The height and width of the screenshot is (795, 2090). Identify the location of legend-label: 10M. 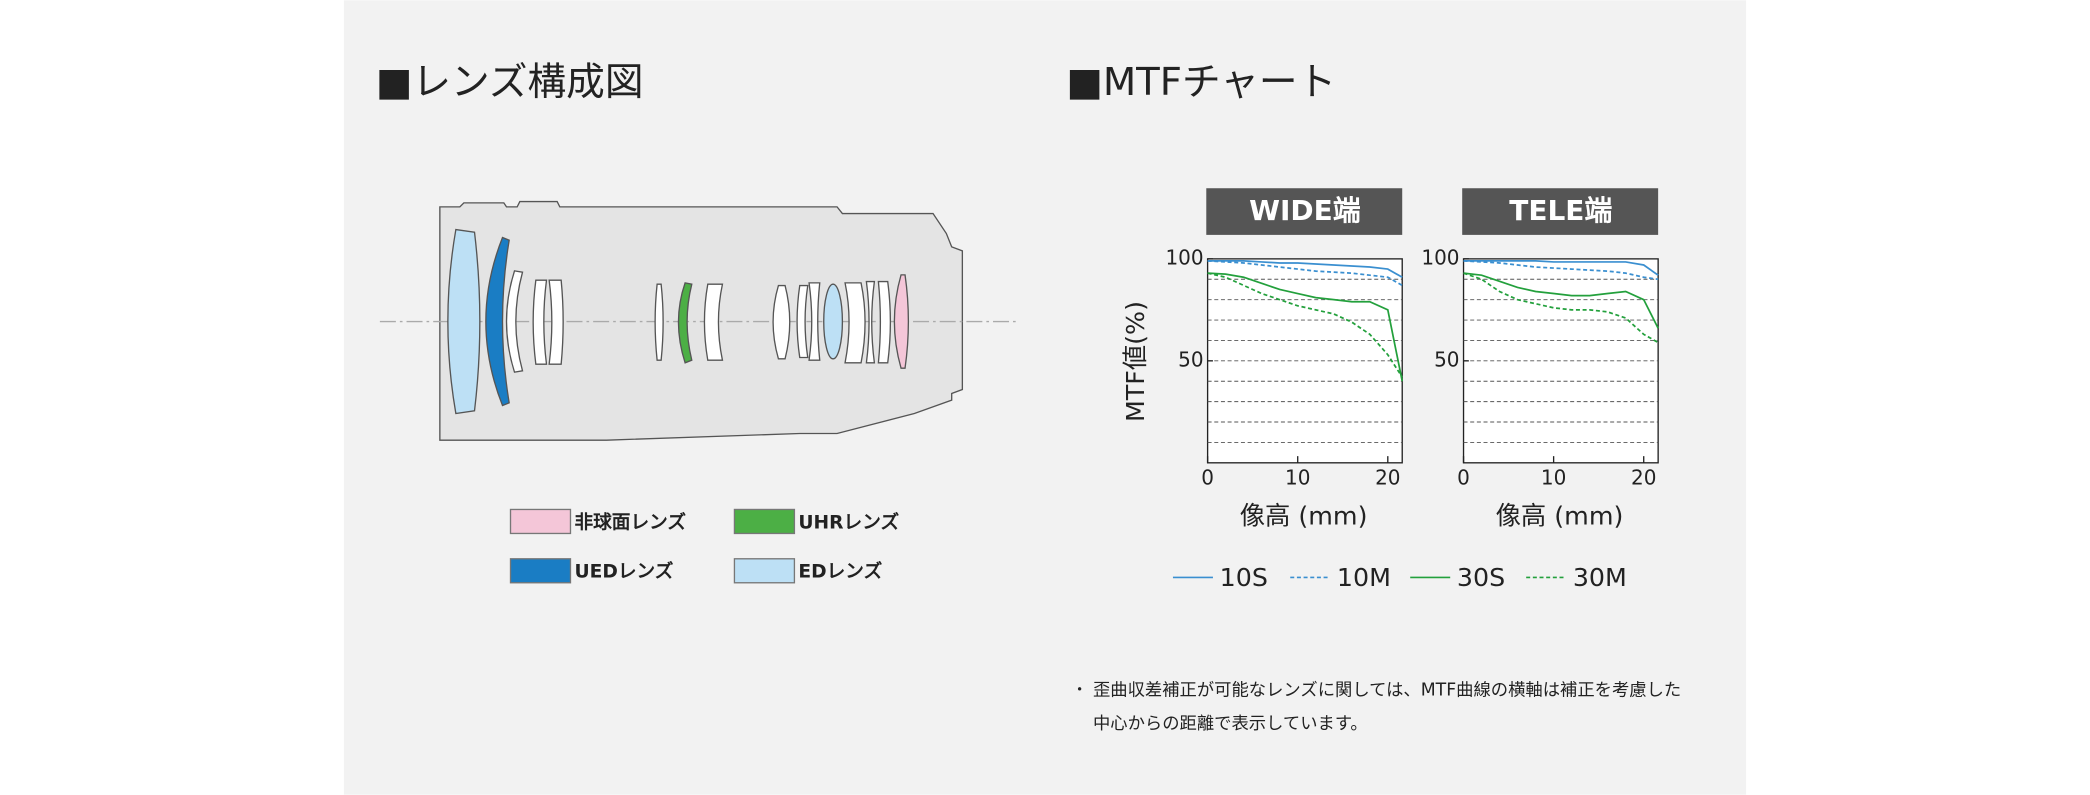
(1364, 577).